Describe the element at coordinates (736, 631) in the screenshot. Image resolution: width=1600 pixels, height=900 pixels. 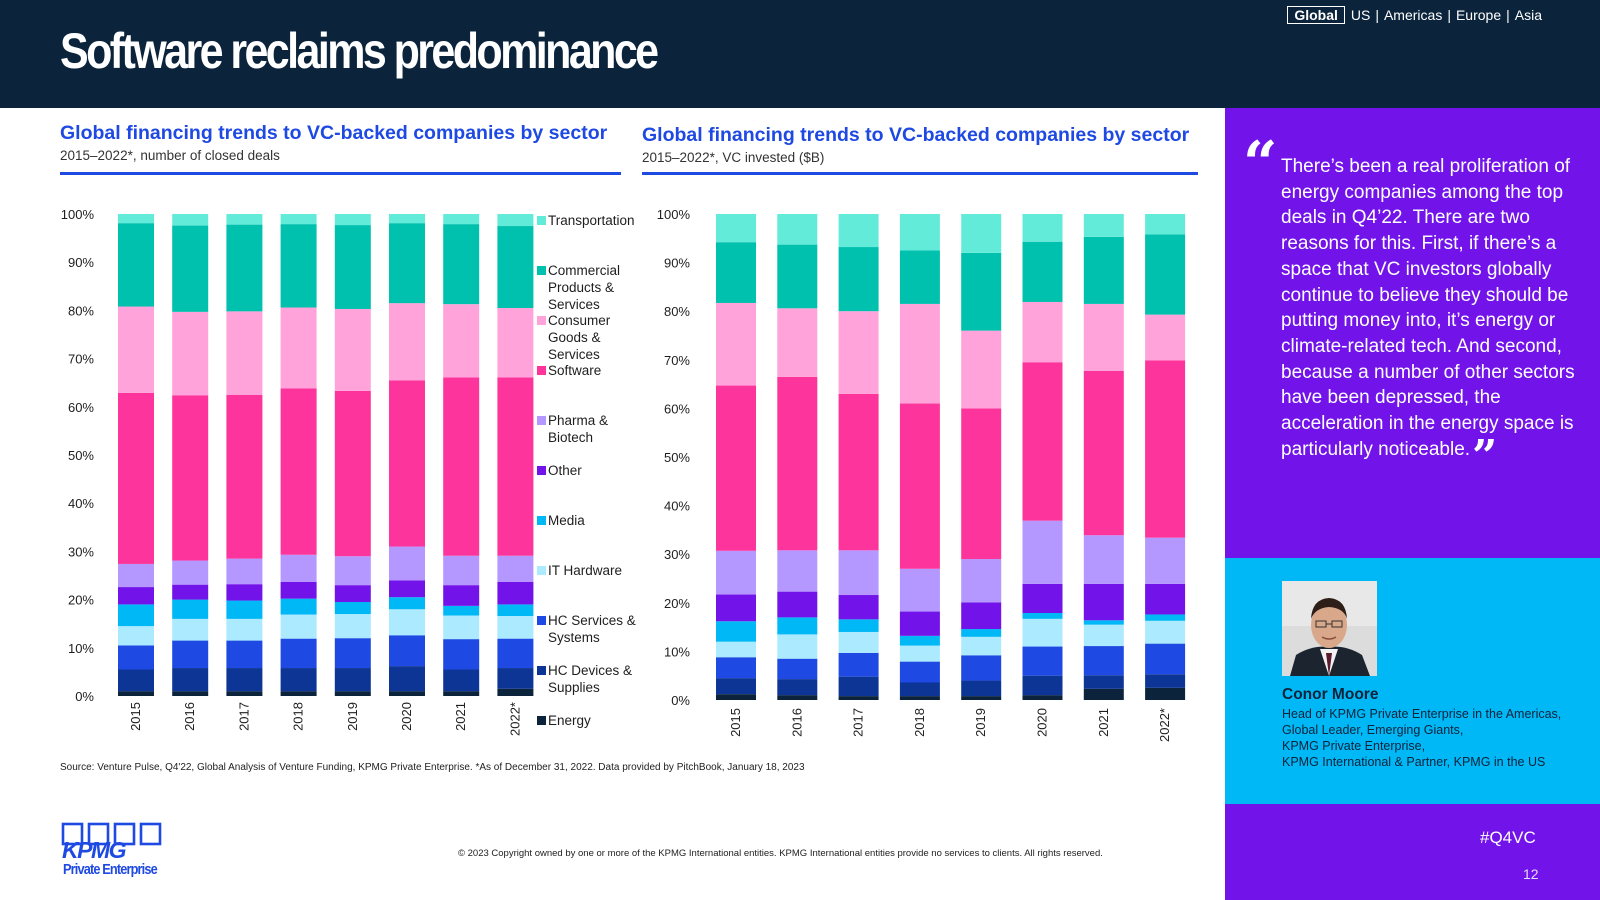
I see `bar-segment-media-2015` at that location.